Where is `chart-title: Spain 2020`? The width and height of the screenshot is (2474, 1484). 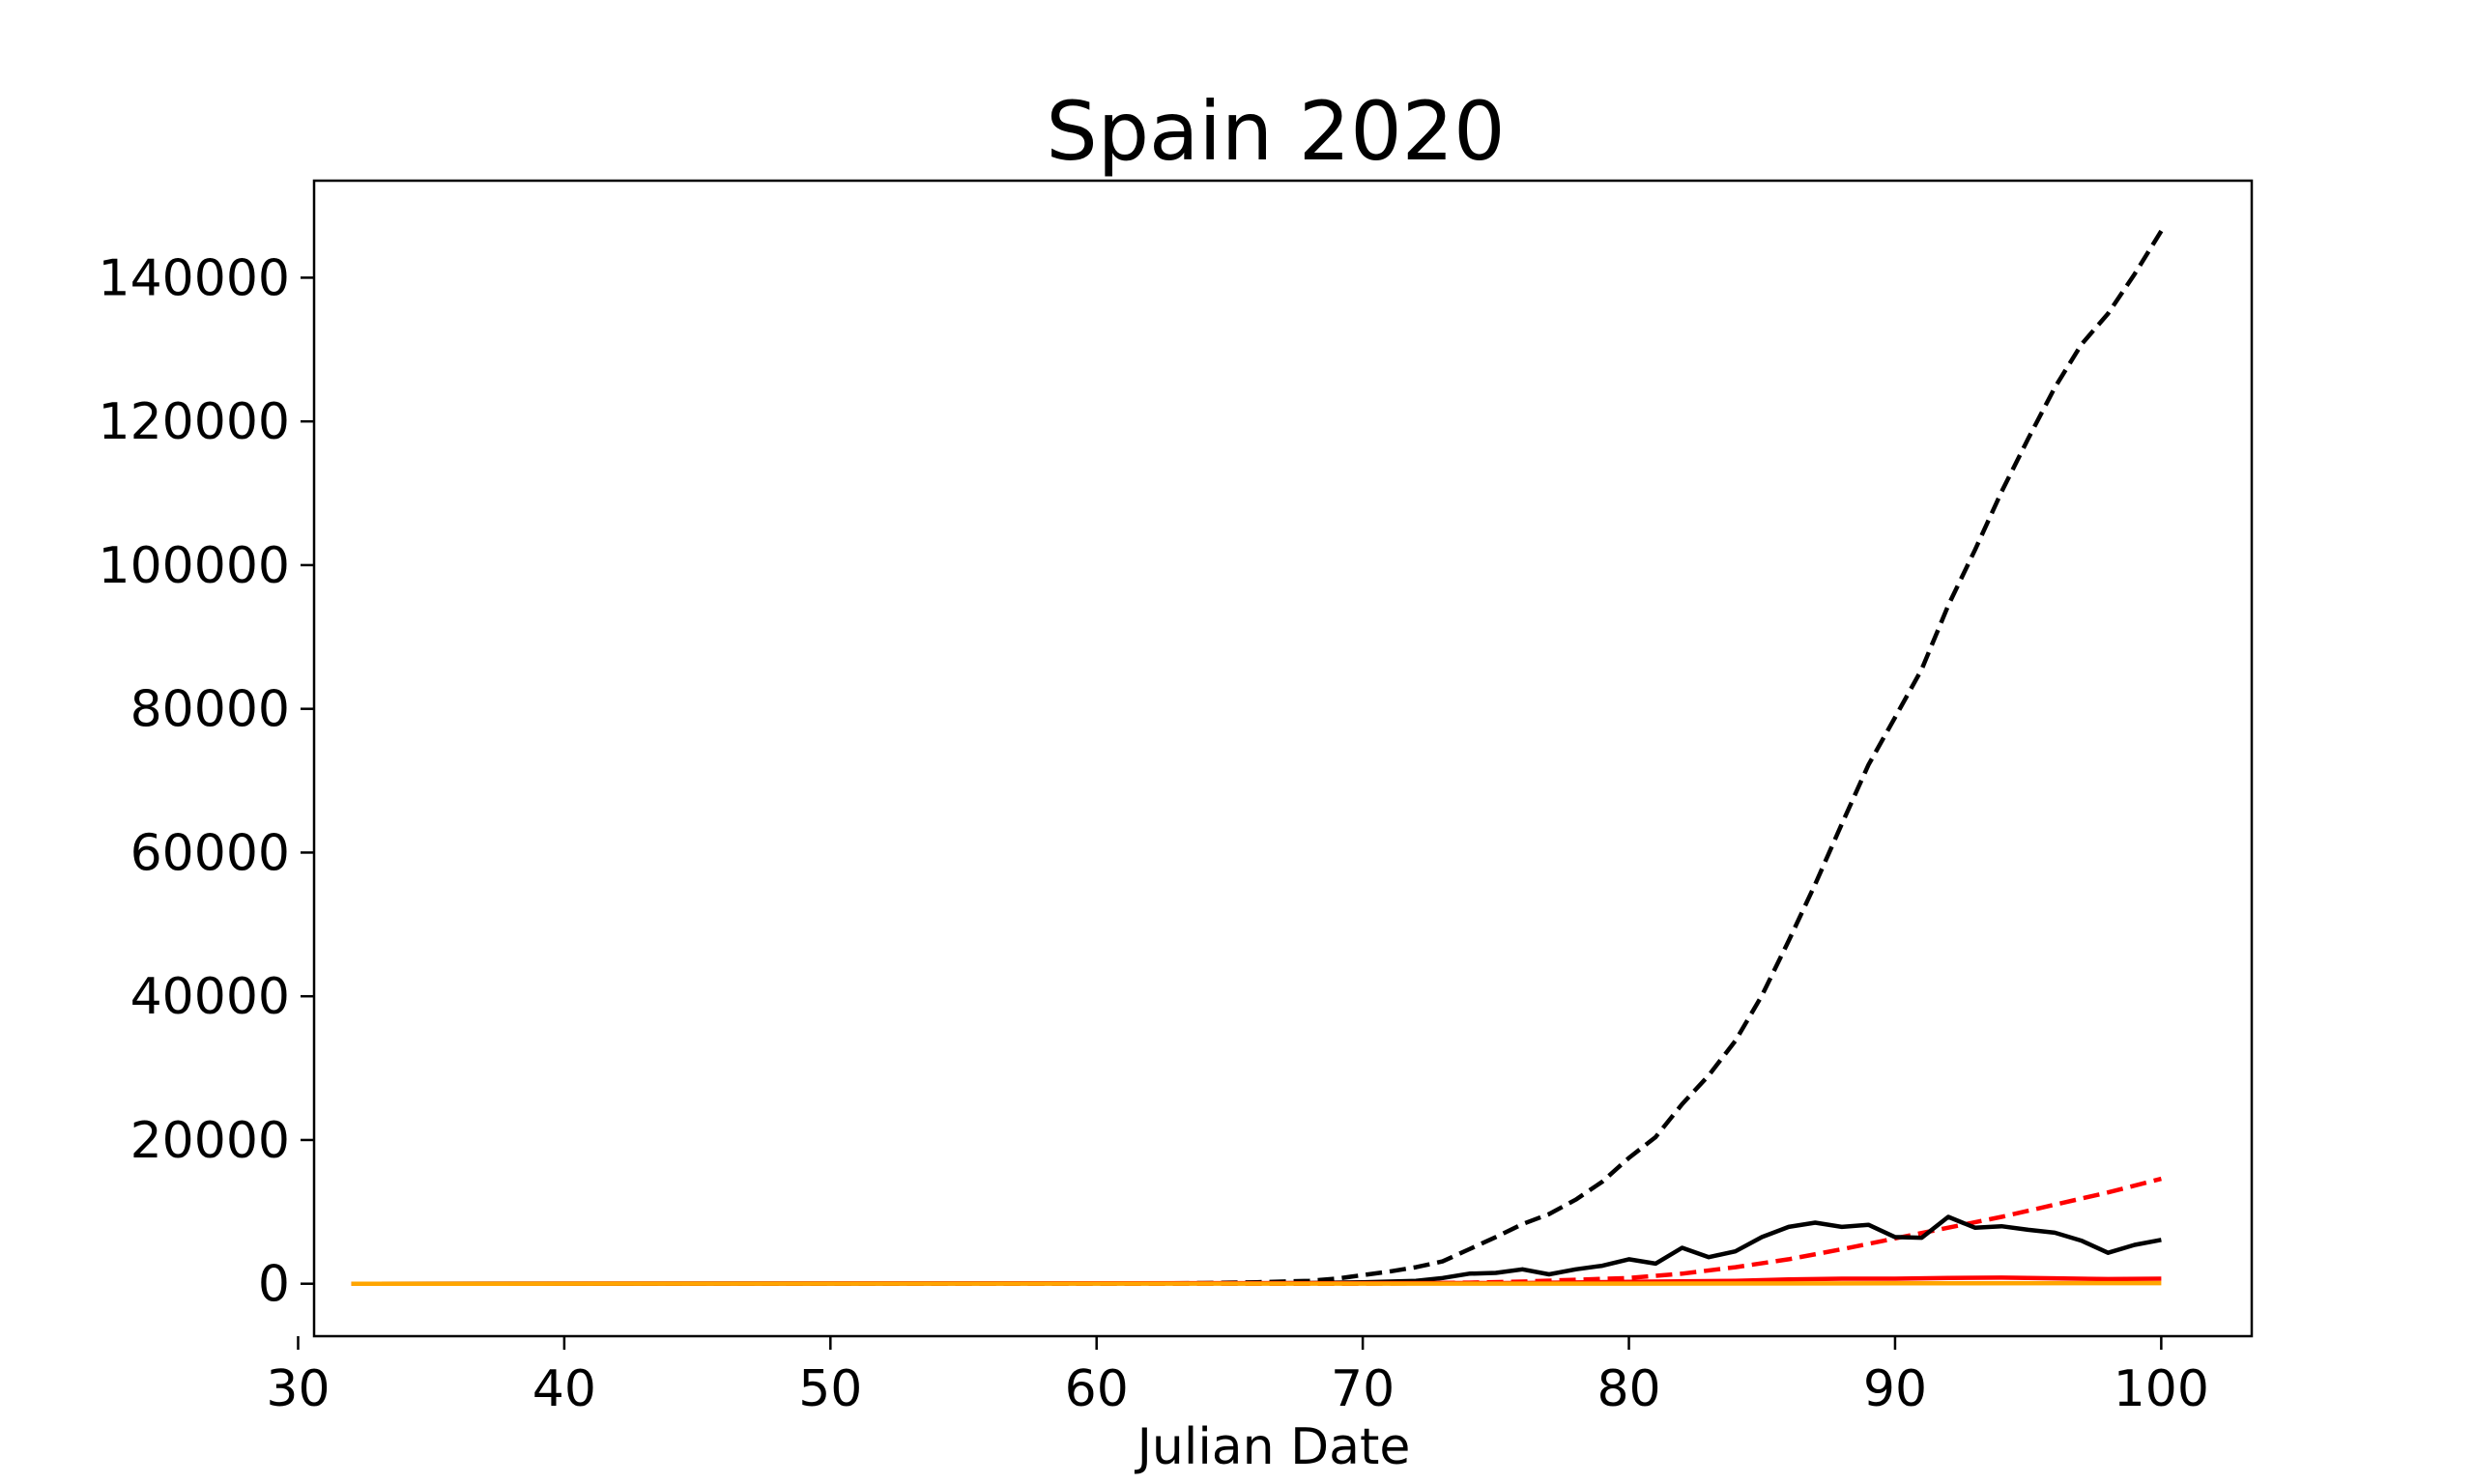 chart-title: Spain 2020 is located at coordinates (1275, 132).